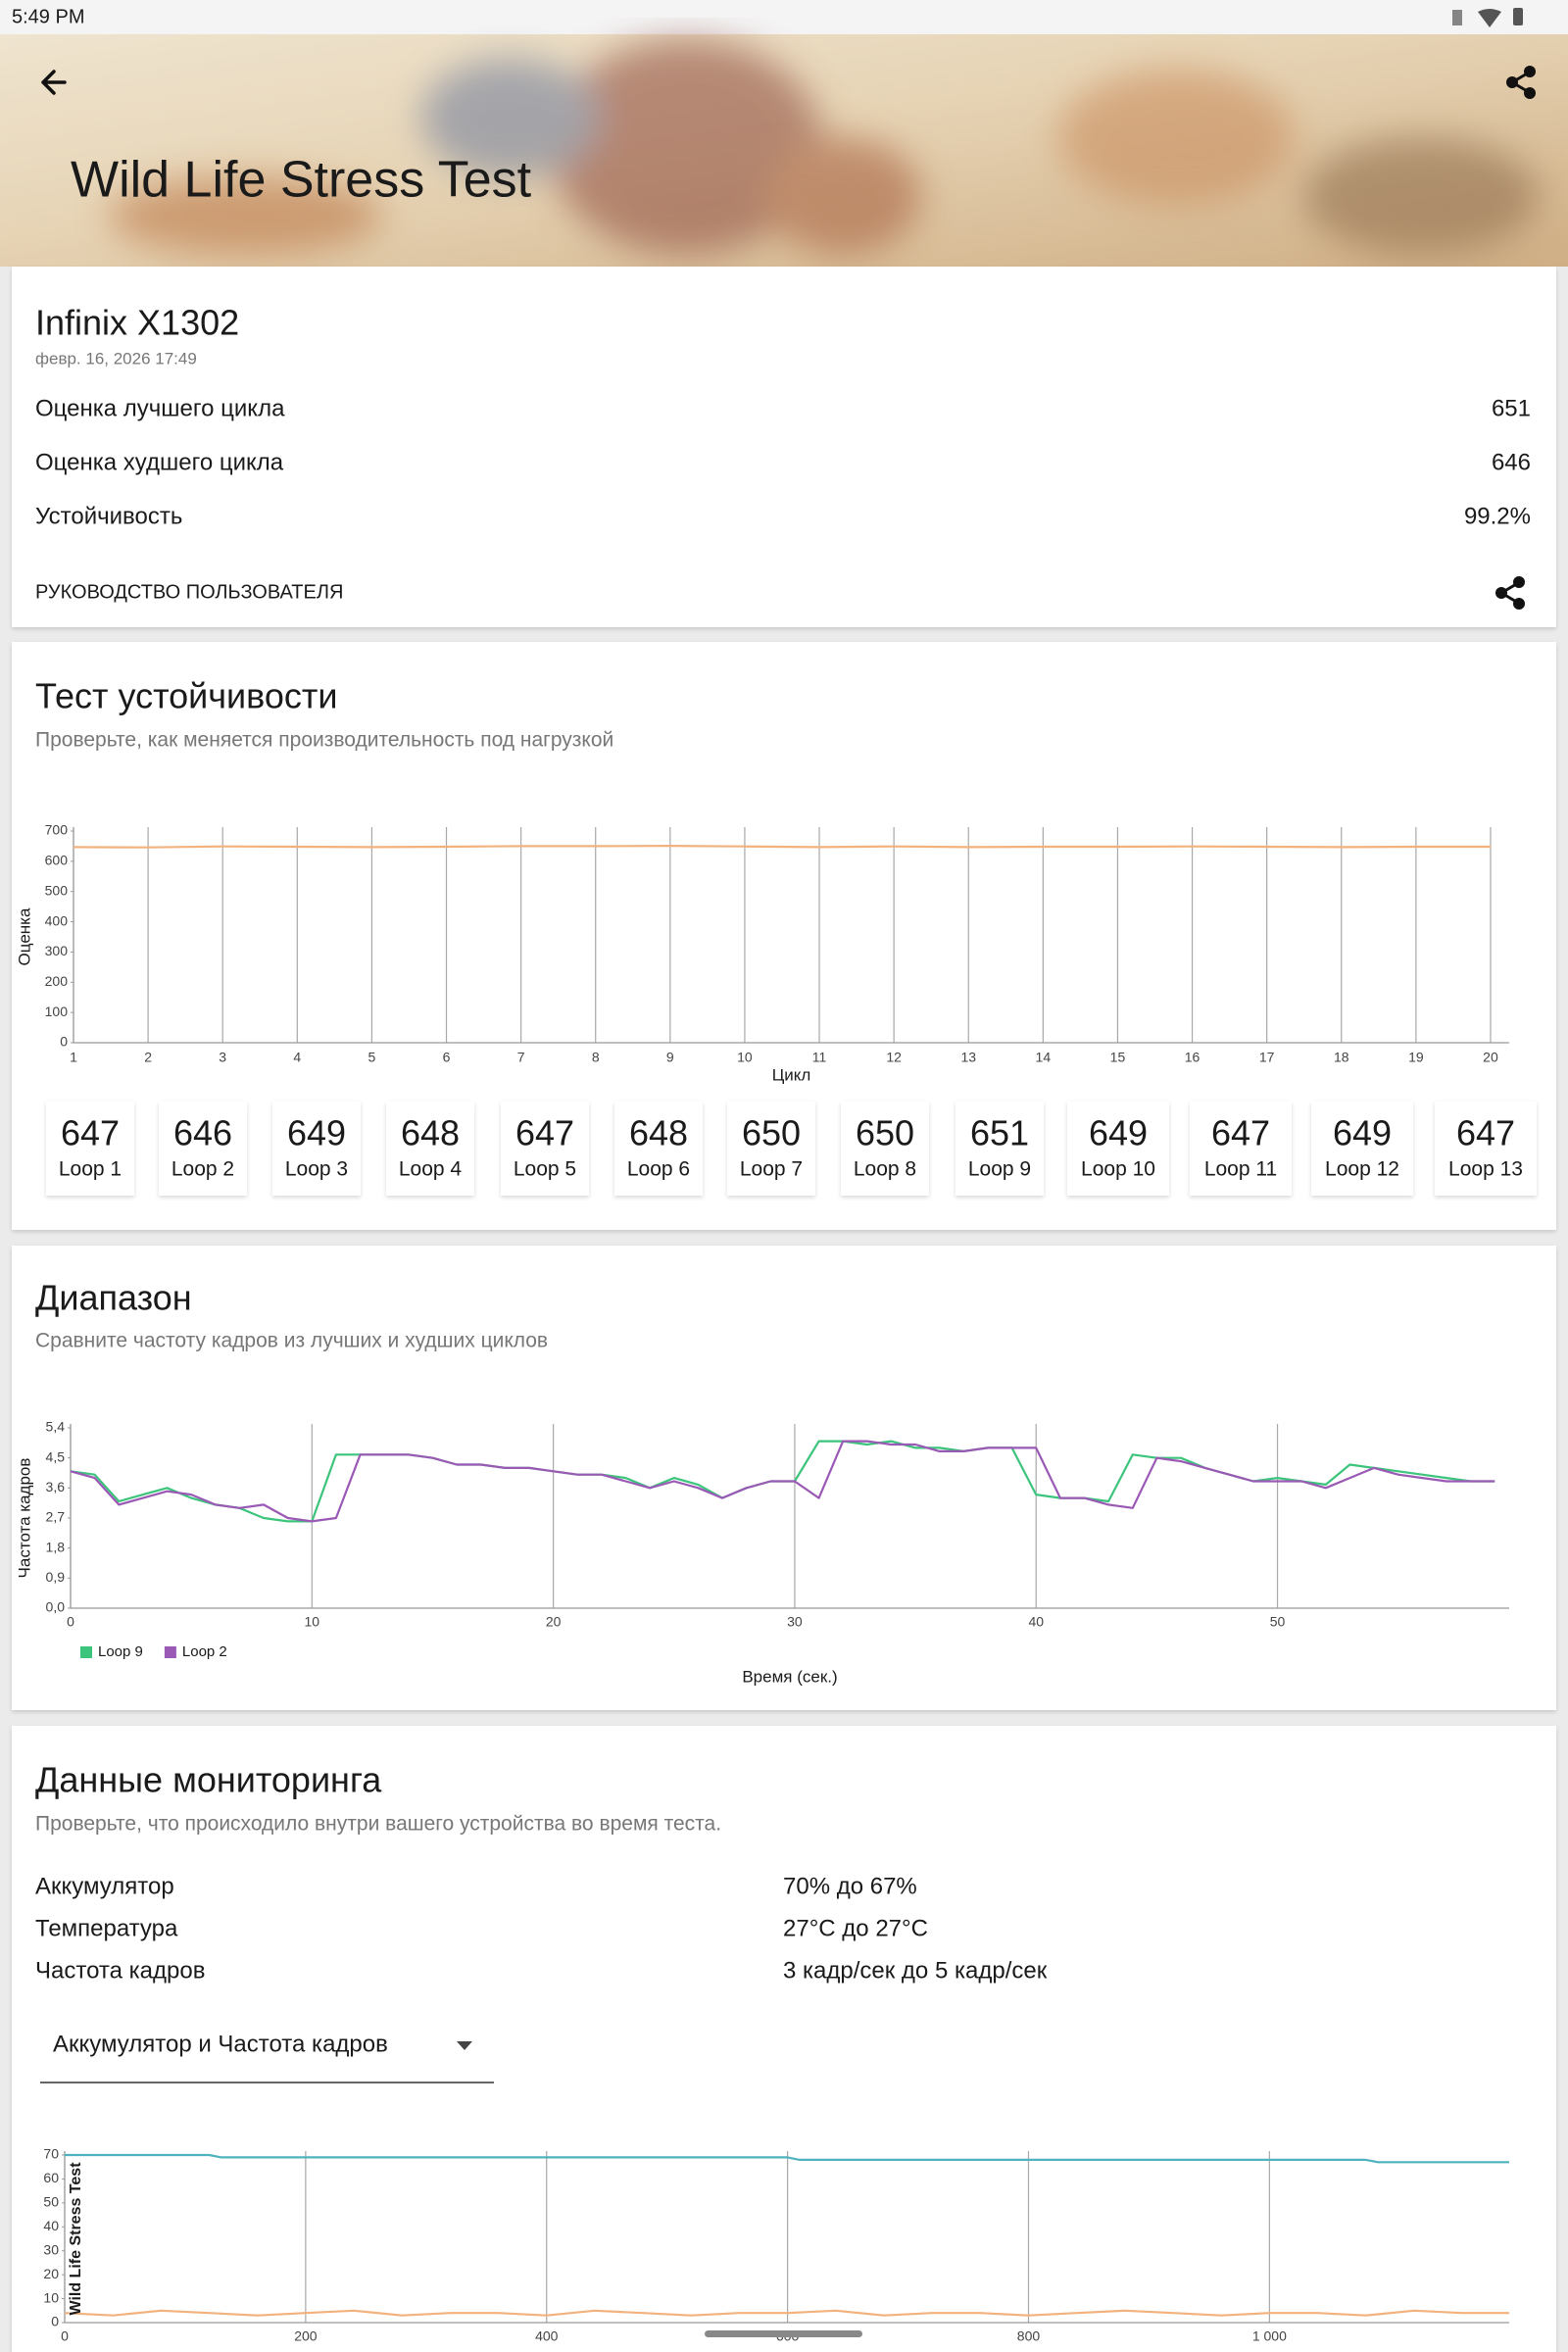 Image resolution: width=1568 pixels, height=2352 pixels. What do you see at coordinates (76, 2239) in the screenshot?
I see `y-axis-label: Wild Life Stress Test` at bounding box center [76, 2239].